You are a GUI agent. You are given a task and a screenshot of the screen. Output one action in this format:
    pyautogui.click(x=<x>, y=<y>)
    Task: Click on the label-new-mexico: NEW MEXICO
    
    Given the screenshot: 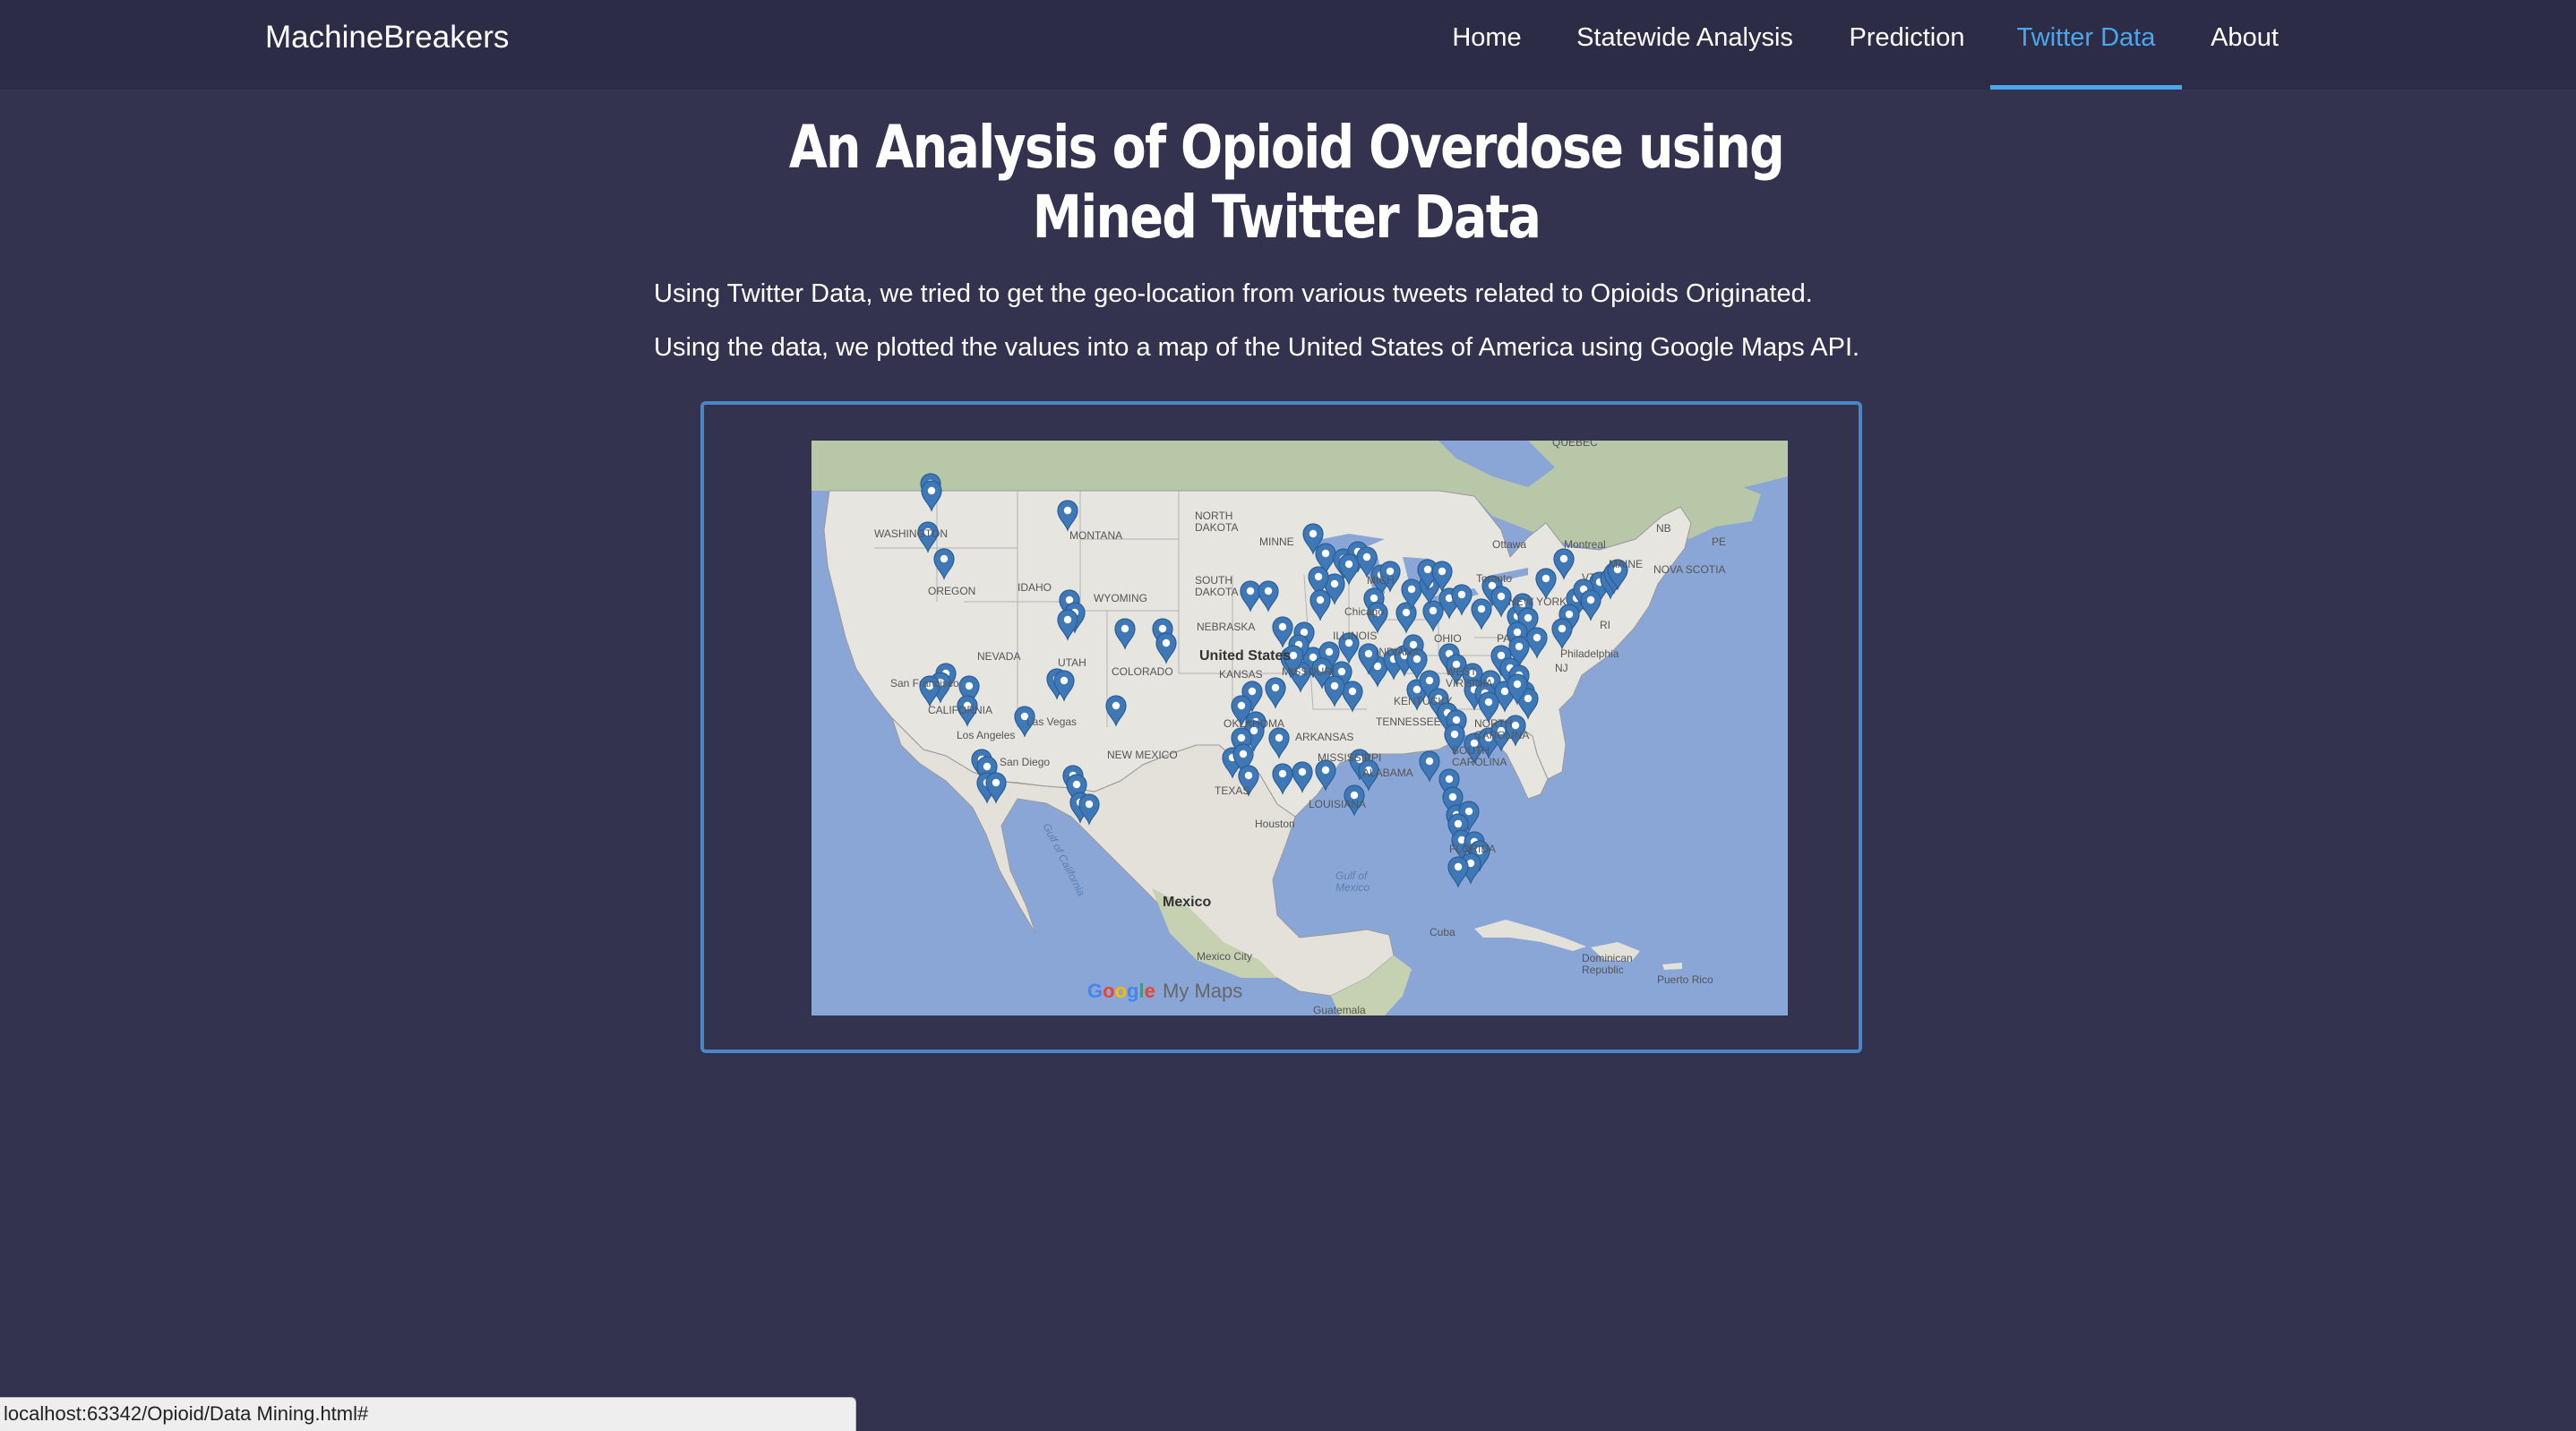 What is the action you would take?
    pyautogui.click(x=1142, y=755)
    